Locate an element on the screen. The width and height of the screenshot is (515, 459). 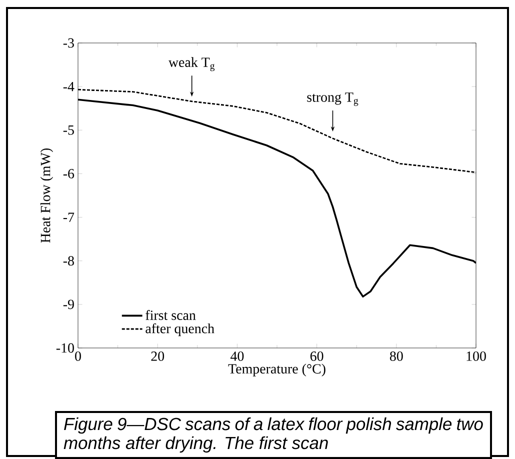
y-tick-label: -7 is located at coordinates (68, 217).